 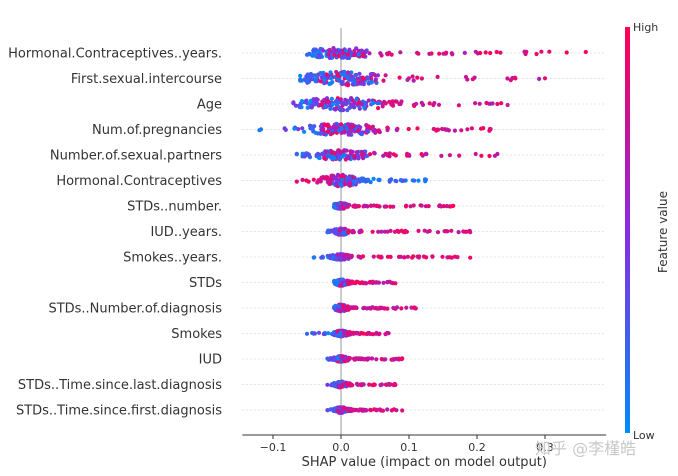 I want to click on feature-label: First.sexual.intercourse, so click(x=146, y=79).